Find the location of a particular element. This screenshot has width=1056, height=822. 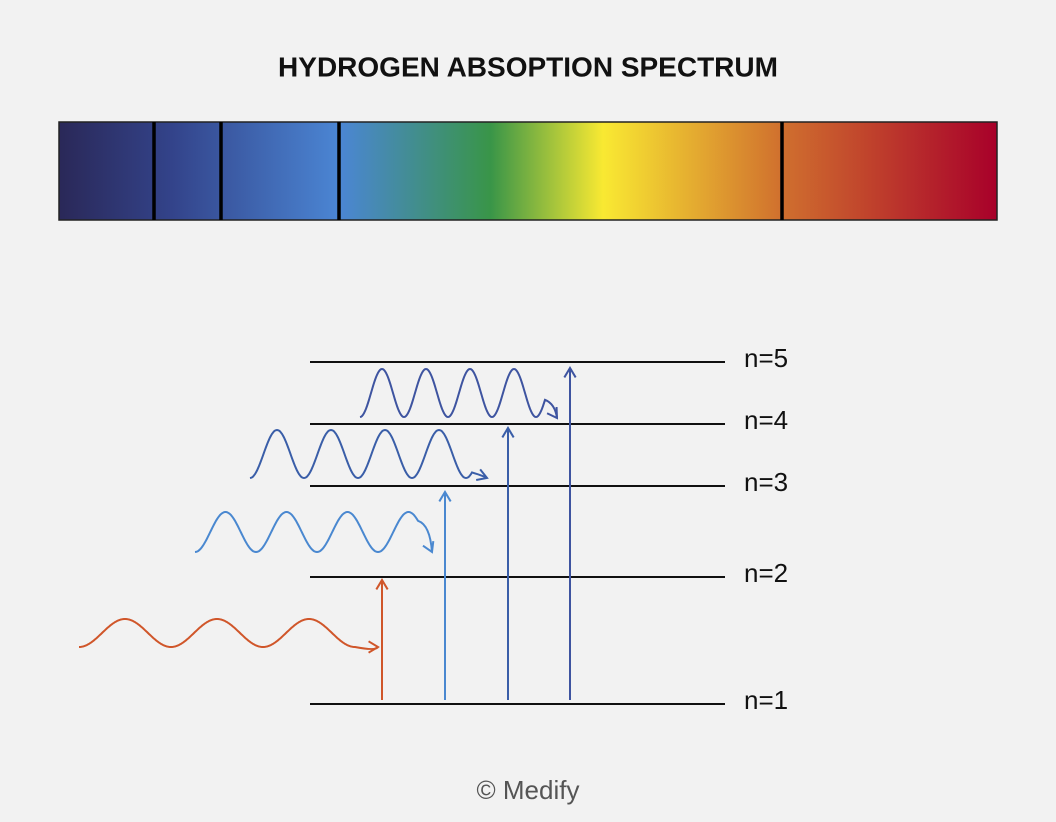

spectrum-bar is located at coordinates (528, 171).